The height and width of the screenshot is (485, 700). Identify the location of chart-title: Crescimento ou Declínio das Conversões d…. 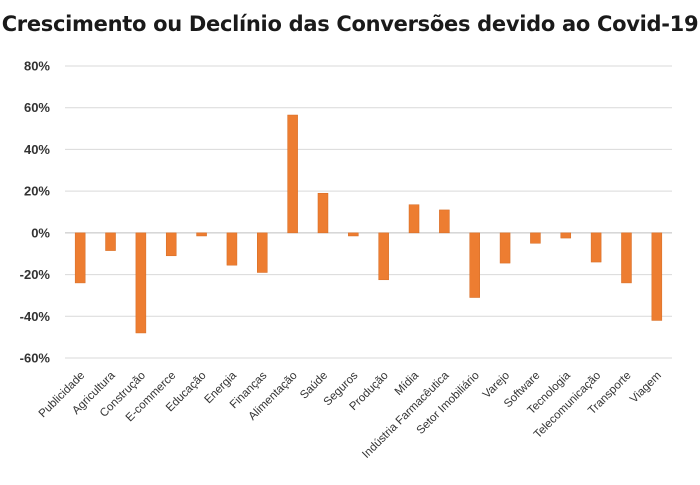
(350, 24).